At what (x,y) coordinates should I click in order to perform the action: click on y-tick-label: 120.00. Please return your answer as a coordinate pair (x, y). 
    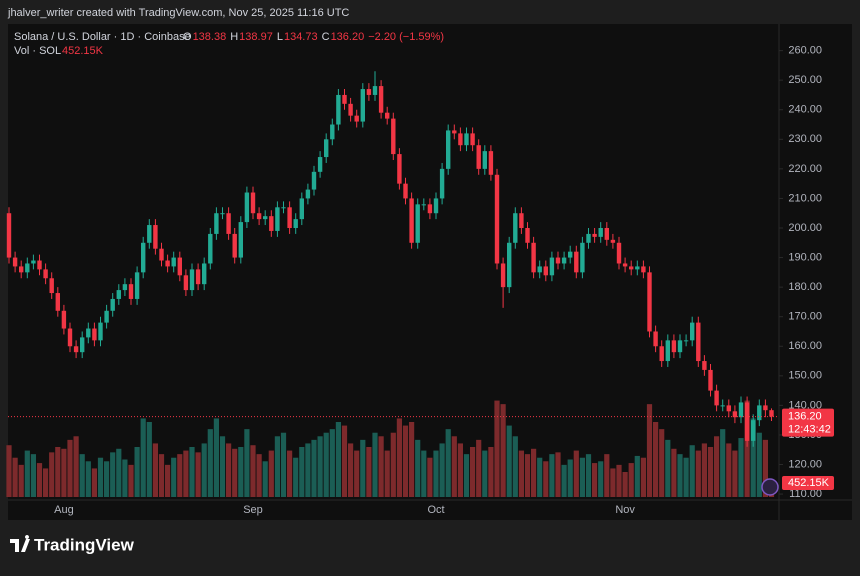
    Looking at the image, I should click on (805, 464).